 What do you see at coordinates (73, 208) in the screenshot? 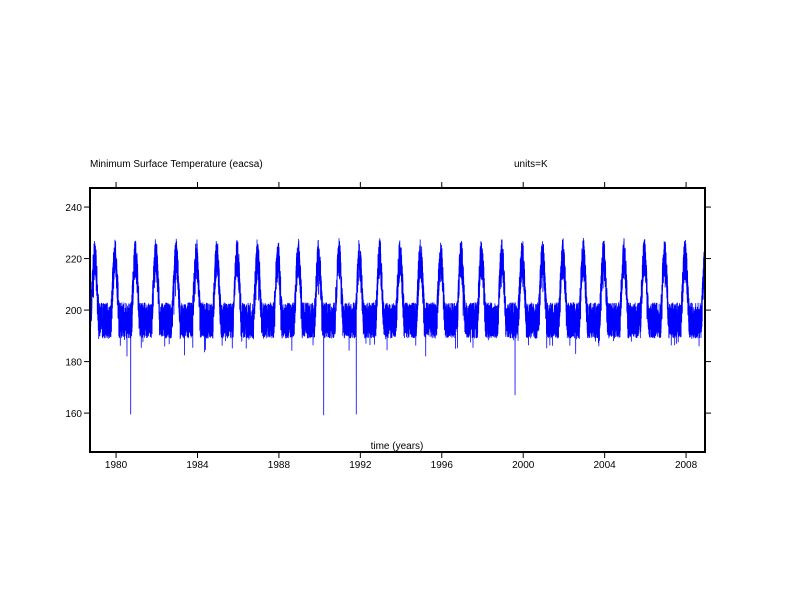
I see `y-tick-label: 240` at bounding box center [73, 208].